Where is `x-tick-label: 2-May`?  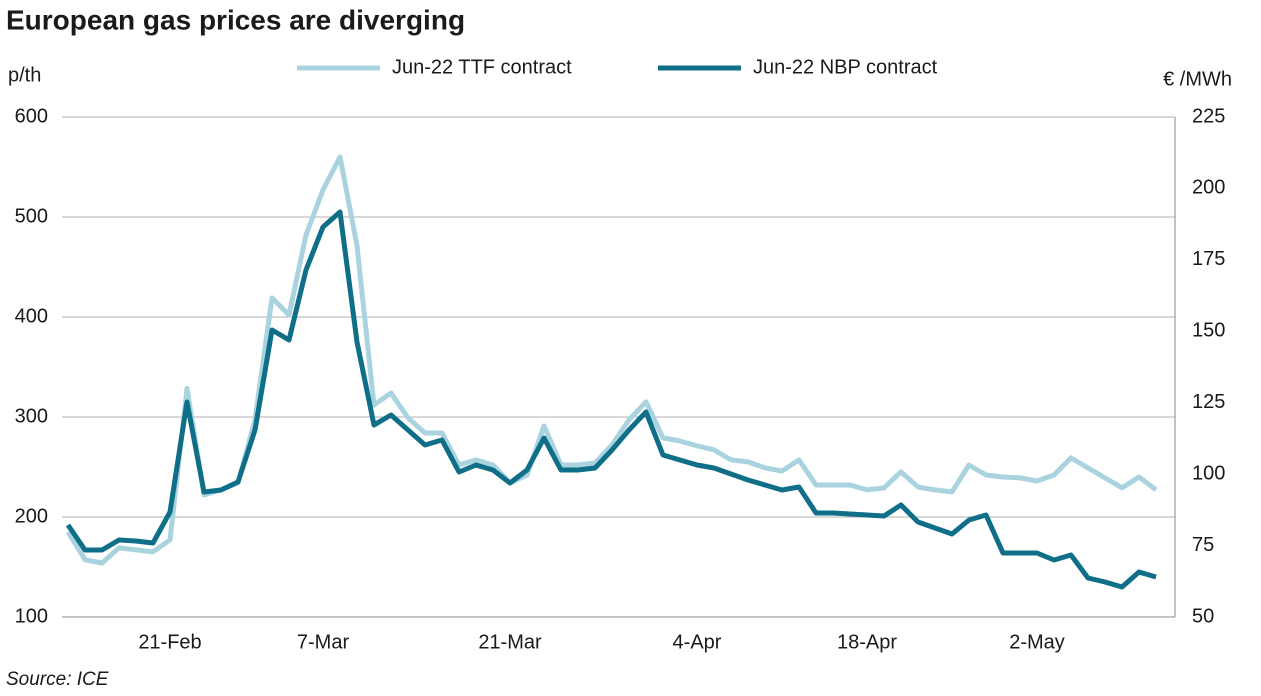
x-tick-label: 2-May is located at coordinates (1037, 642).